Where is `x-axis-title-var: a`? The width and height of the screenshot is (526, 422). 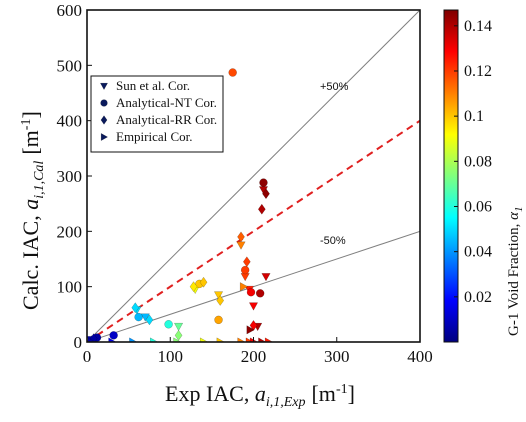 x-axis-title-var: a is located at coordinates (260, 393).